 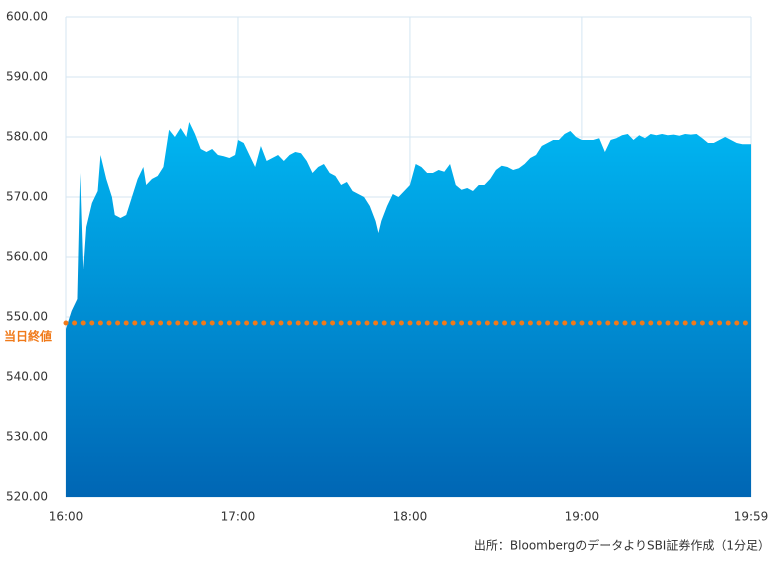 What do you see at coordinates (27, 497) in the screenshot?
I see `y-tick-label: 520.00` at bounding box center [27, 497].